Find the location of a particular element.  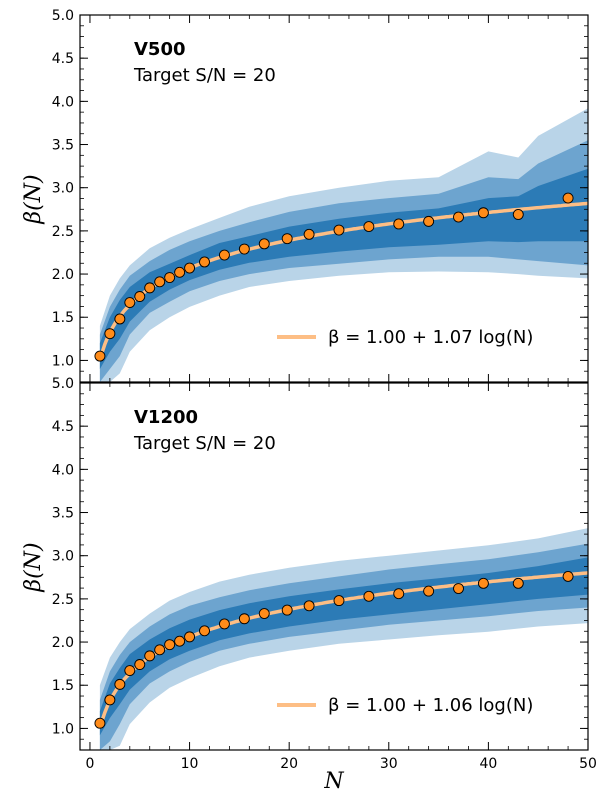

legend-label: β = 1.00 + 1.07 log(N) is located at coordinates (430, 337).